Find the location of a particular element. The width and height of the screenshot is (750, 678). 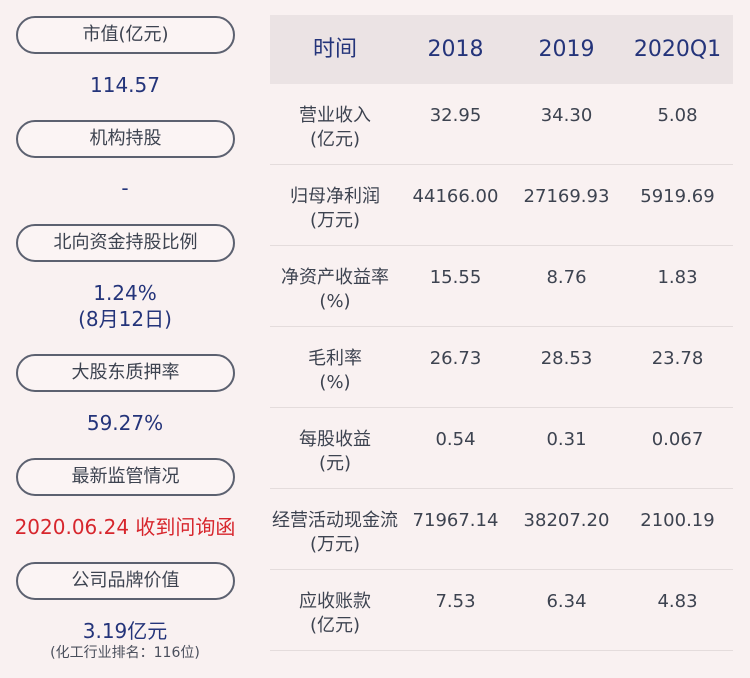

cell-2018: 26.73 is located at coordinates (455, 358).